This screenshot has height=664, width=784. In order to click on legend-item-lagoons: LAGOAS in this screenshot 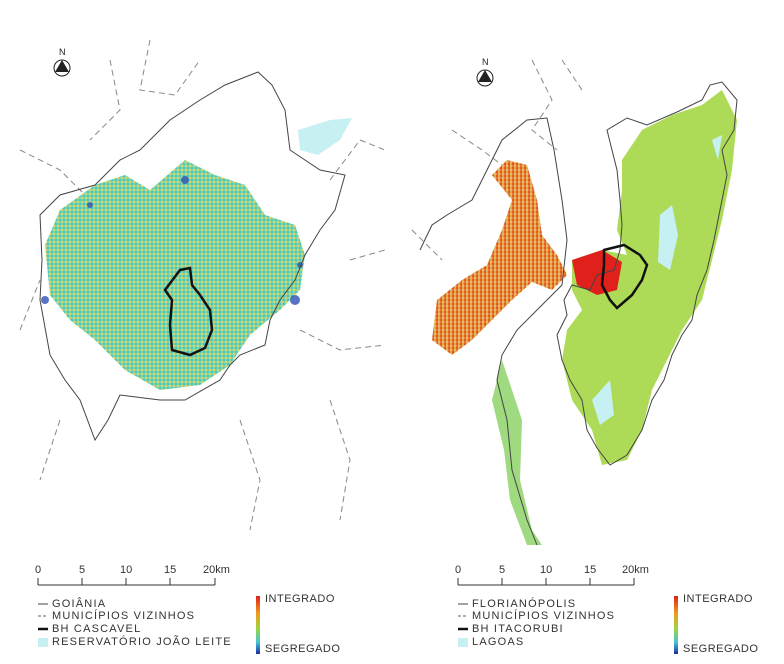, I will do `click(498, 642)`.